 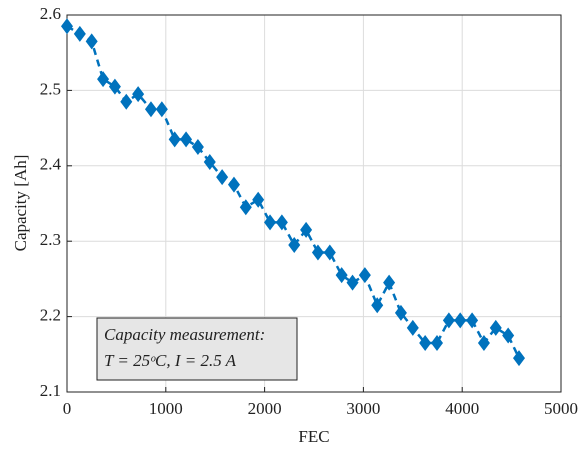 What do you see at coordinates (20, 203) in the screenshot?
I see `y-axis-label: Capacity [Ah]` at bounding box center [20, 203].